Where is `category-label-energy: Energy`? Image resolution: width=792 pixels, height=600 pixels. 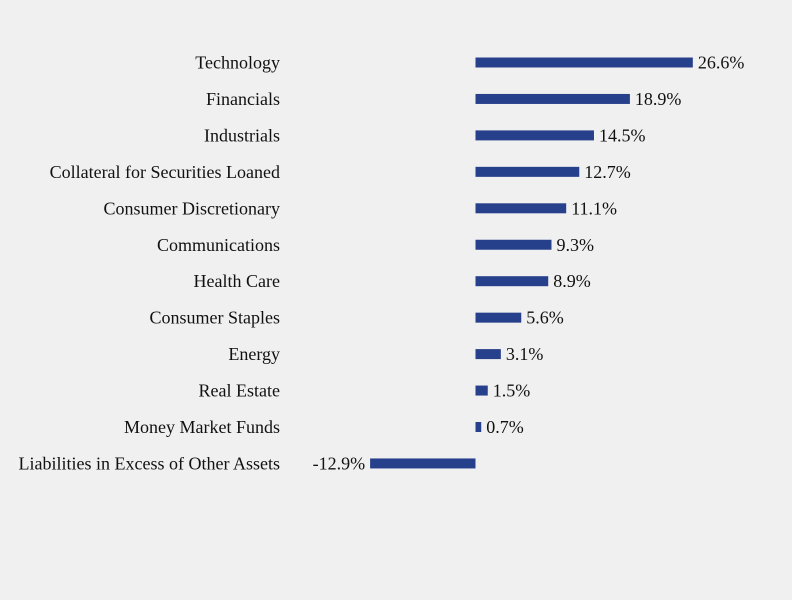
category-label-energy: Energy is located at coordinates (254, 354).